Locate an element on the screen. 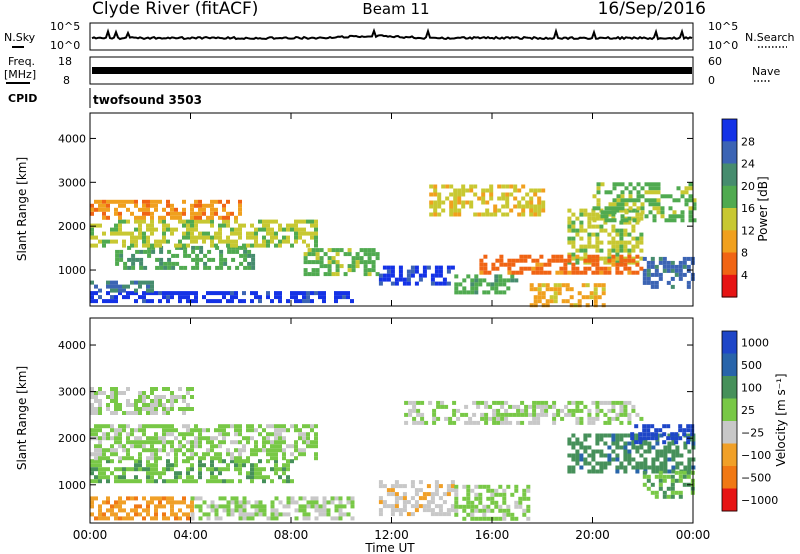  nsearch-label: N.Search is located at coordinates (770, 37).